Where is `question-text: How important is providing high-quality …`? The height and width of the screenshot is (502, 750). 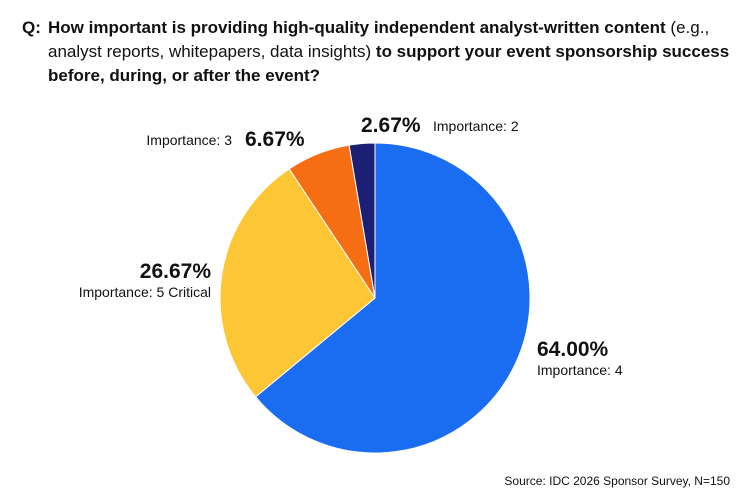 question-text: How important is providing high-quality … is located at coordinates (392, 52).